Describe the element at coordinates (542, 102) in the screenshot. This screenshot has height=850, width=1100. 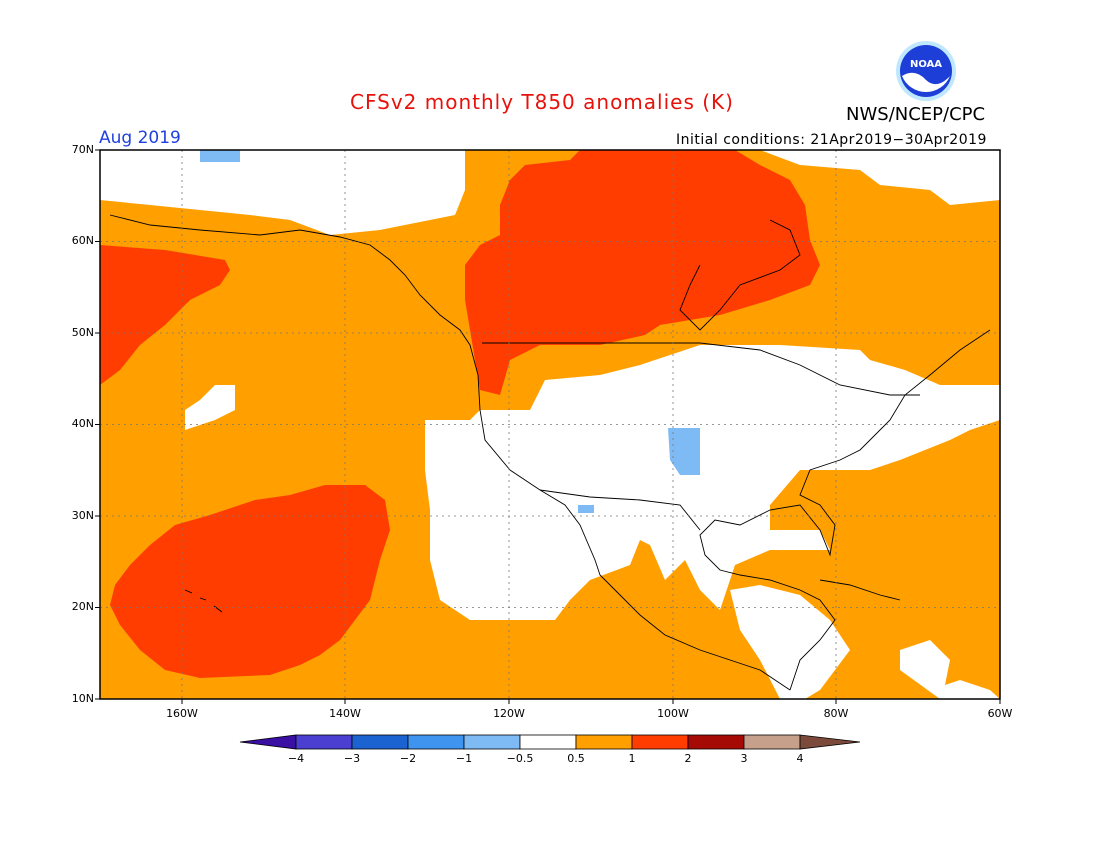
I see `chart-title: CFSv2 monthly T850 anomalies (K)` at that location.